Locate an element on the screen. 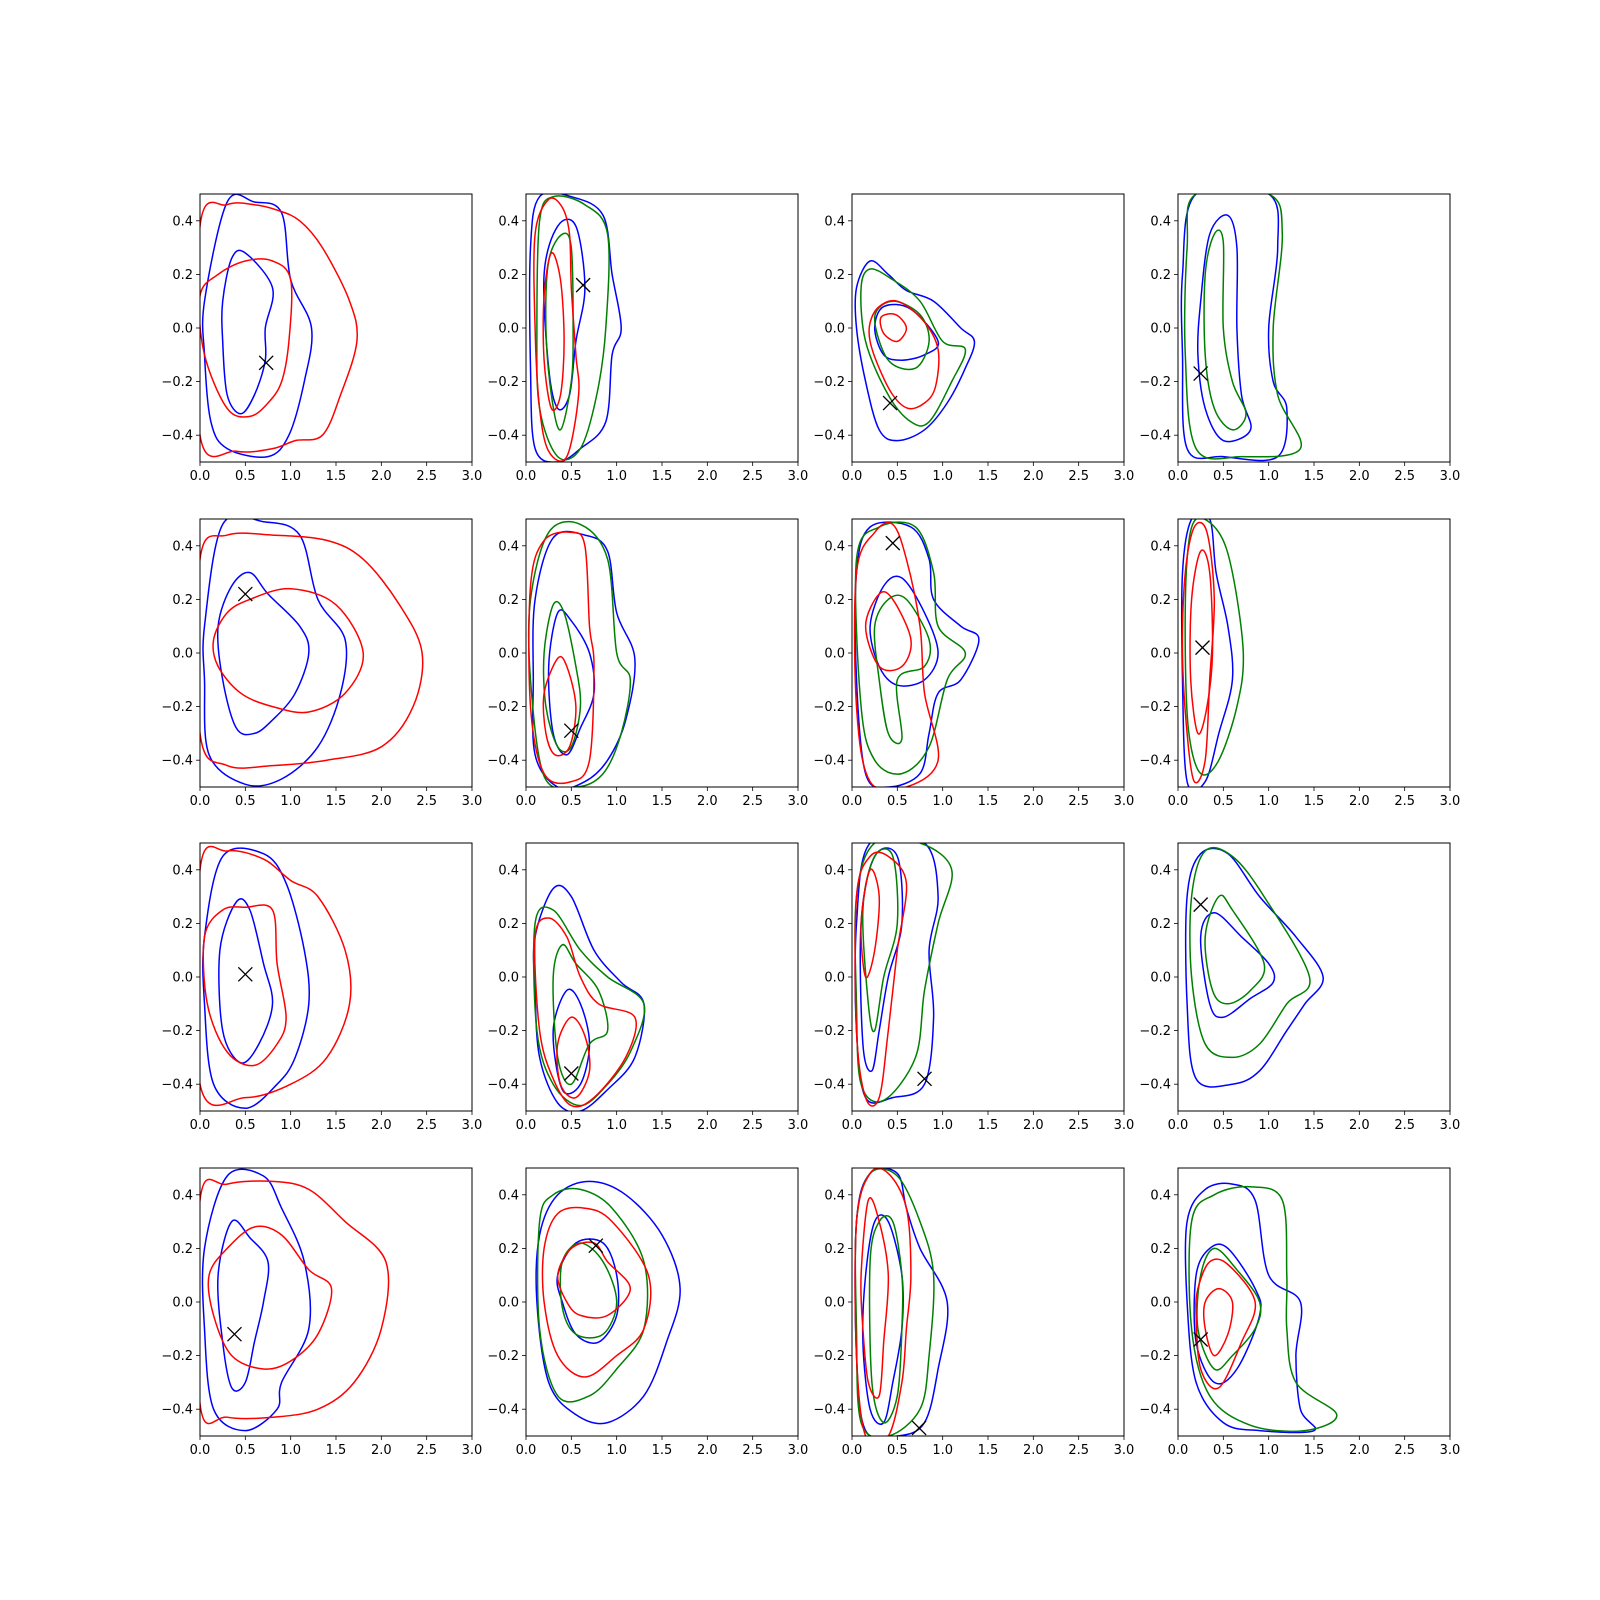 The height and width of the screenshot is (1600, 1600). subplot-r1-c4: 0.0 0.5 1.0 1.5 2.0 2.5 3.0 −0.4 −0.2 0.0 0.2 0.4 is located at coordinates (1300, 338).